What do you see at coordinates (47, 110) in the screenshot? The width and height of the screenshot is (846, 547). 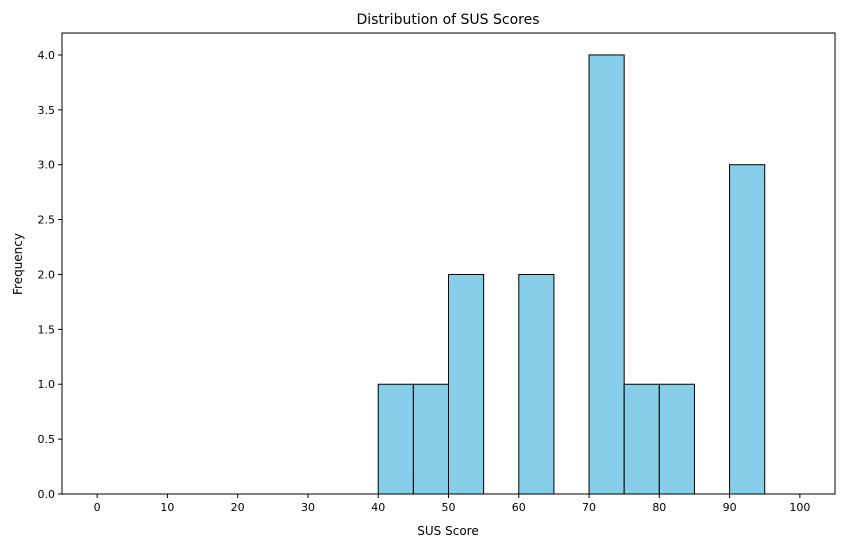 I see `y-tick-label-7: 3.5` at bounding box center [47, 110].